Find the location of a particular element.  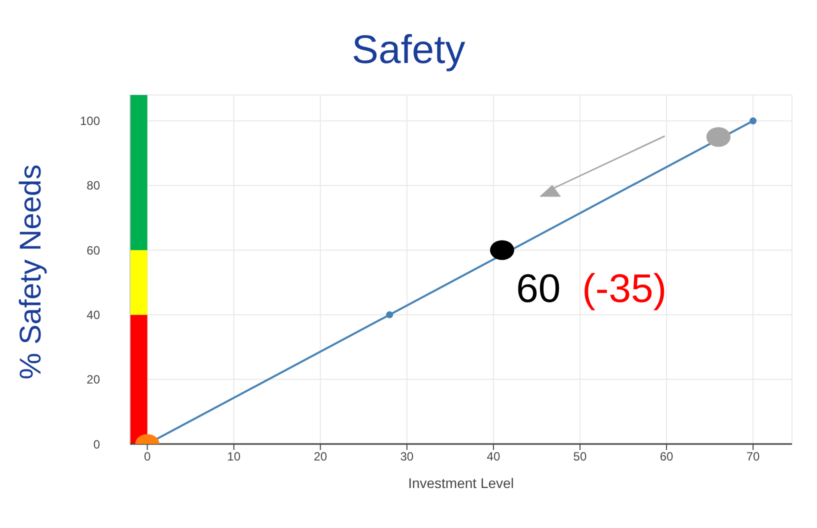

annotation: 60 is located at coordinates (538, 289).